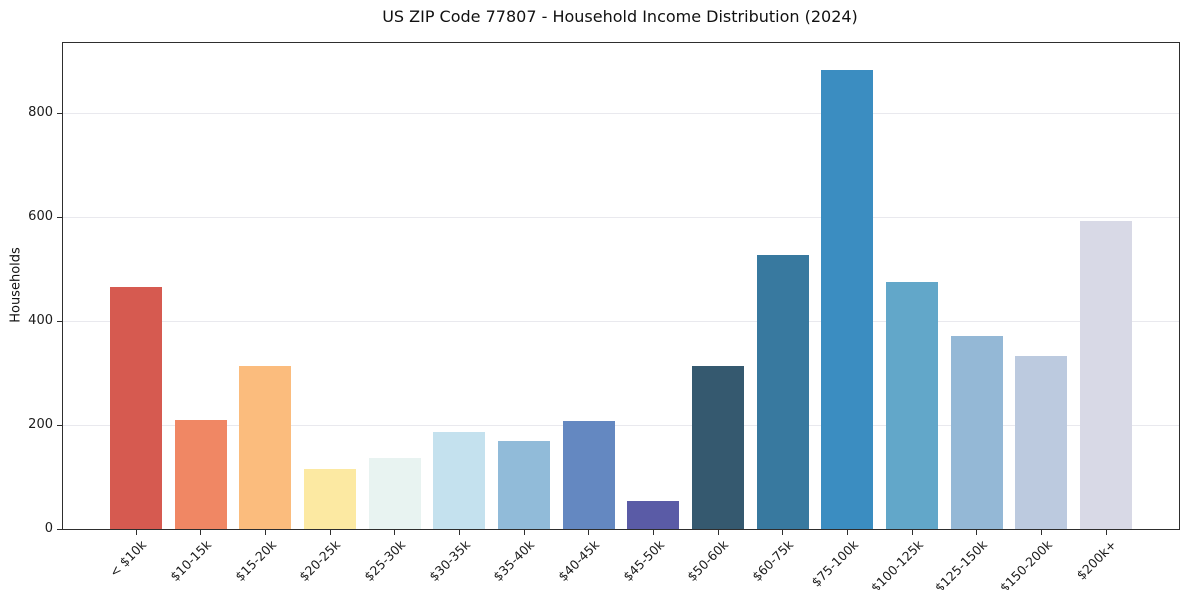  What do you see at coordinates (136, 408) in the screenshot?
I see `bar-< $10k` at bounding box center [136, 408].